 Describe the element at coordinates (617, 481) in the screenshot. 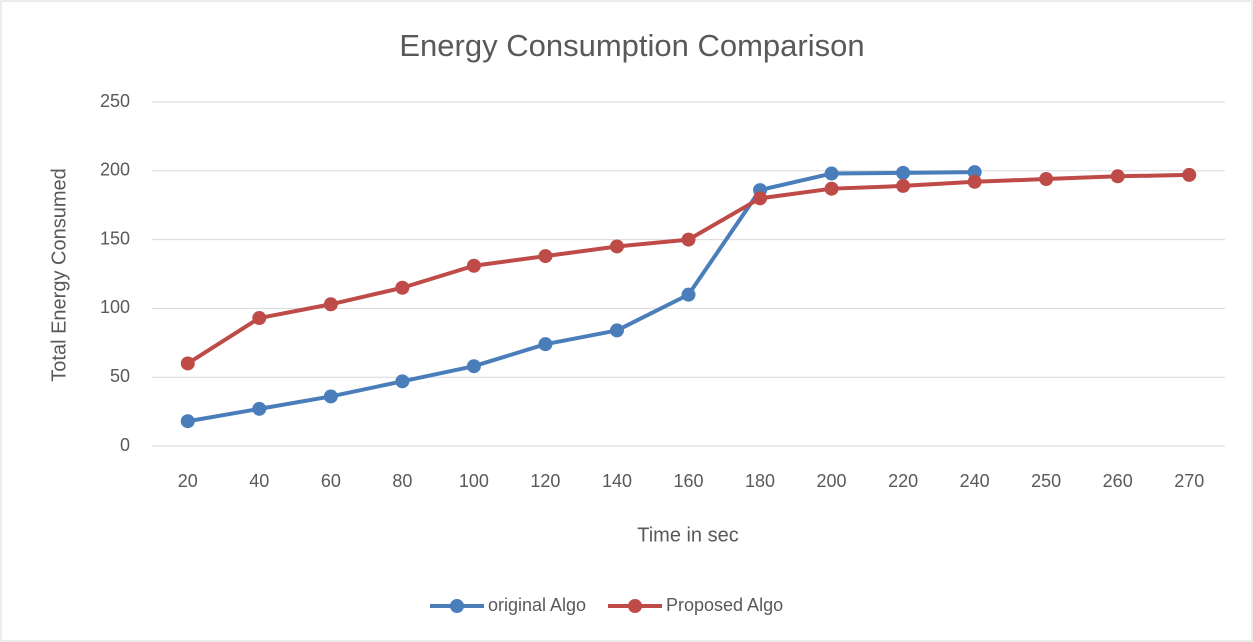

I see `x-tick-label: 140` at that location.